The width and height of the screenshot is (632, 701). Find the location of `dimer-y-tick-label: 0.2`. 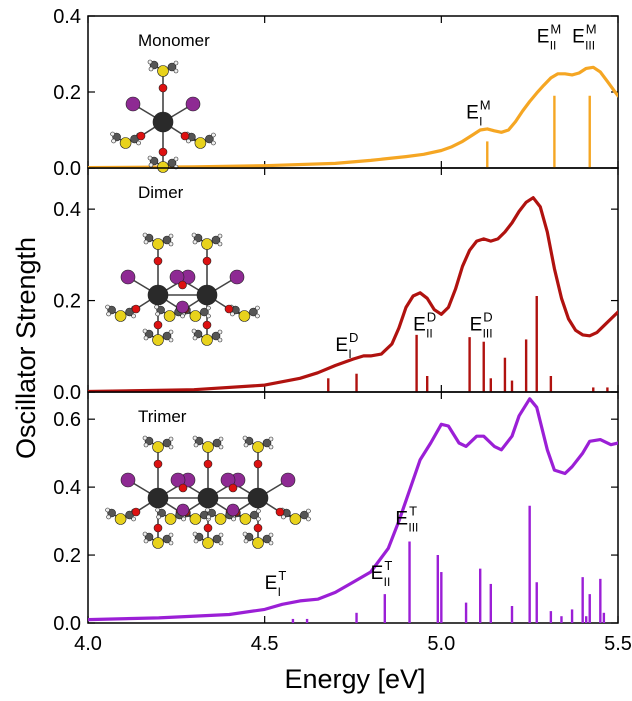

dimer-y-tick-label: 0.2 is located at coordinates (67, 302).